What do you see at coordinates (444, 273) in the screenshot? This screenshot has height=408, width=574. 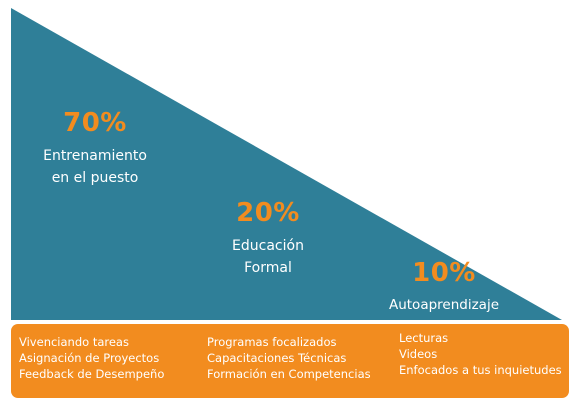 I see `percent-self-learning: 10%` at bounding box center [444, 273].